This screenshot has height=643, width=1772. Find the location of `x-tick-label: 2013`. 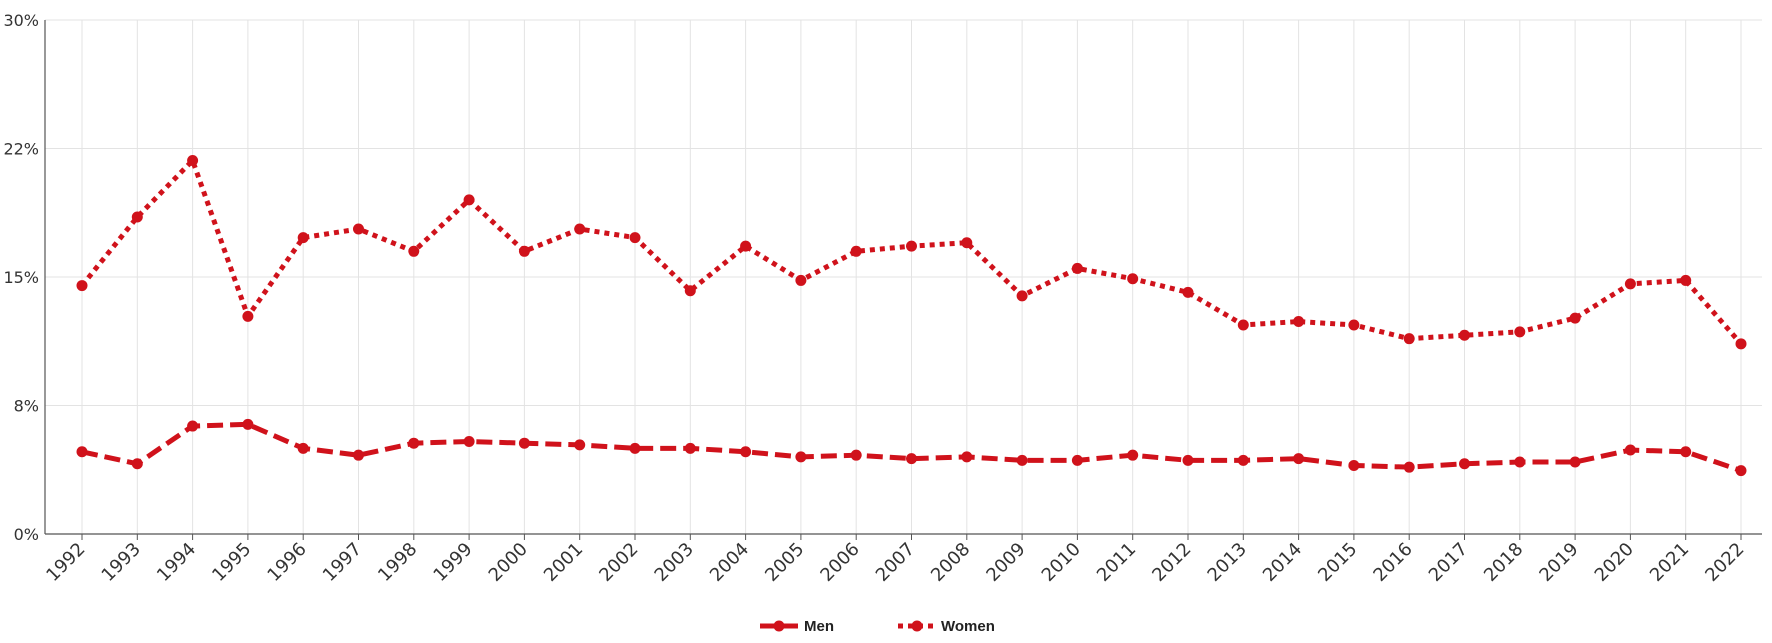

x-tick-label: 2013 is located at coordinates (1227, 562).